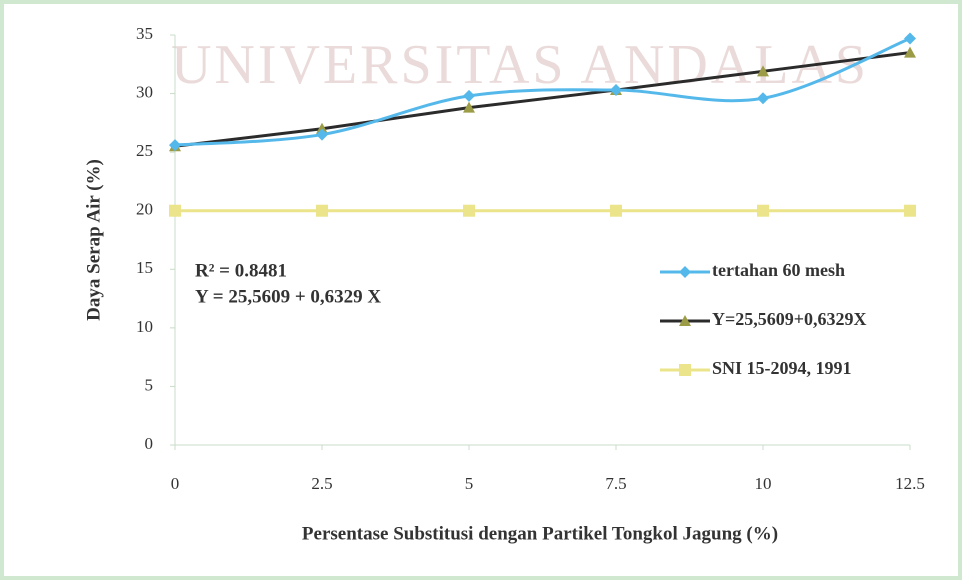  Describe the element at coordinates (144, 33) in the screenshot. I see `y-tick-label: 35` at that location.